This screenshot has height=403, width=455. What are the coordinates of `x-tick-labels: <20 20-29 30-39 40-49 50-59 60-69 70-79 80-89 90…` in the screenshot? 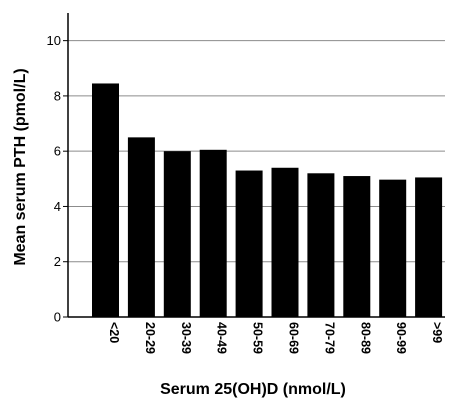 It's located at (275, 338).